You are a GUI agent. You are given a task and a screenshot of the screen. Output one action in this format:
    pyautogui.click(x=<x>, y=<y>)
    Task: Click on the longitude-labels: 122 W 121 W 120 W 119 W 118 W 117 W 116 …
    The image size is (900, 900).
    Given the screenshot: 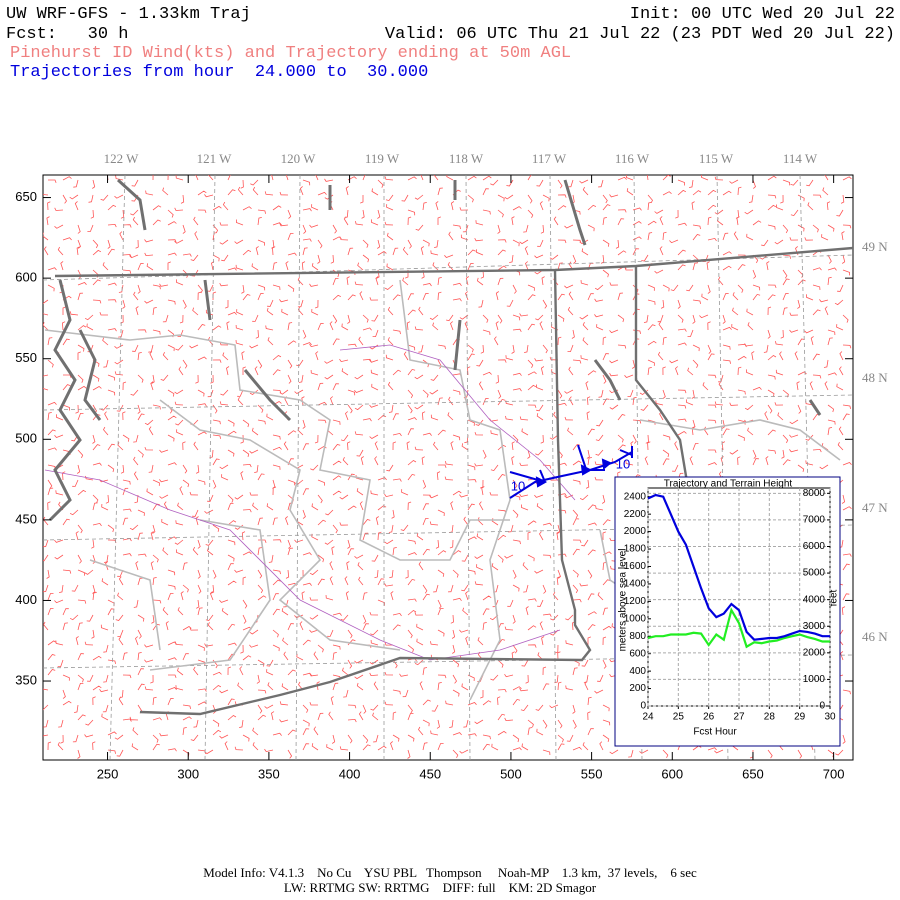 What is the action you would take?
    pyautogui.click(x=461, y=158)
    